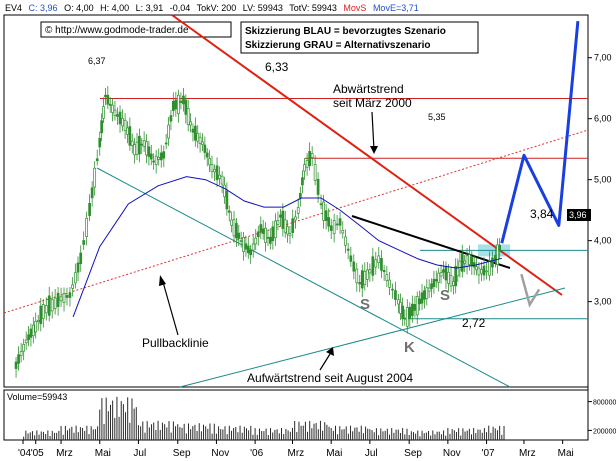 The image size is (616, 461). I want to click on scenario-grey-path, so click(530, 290).